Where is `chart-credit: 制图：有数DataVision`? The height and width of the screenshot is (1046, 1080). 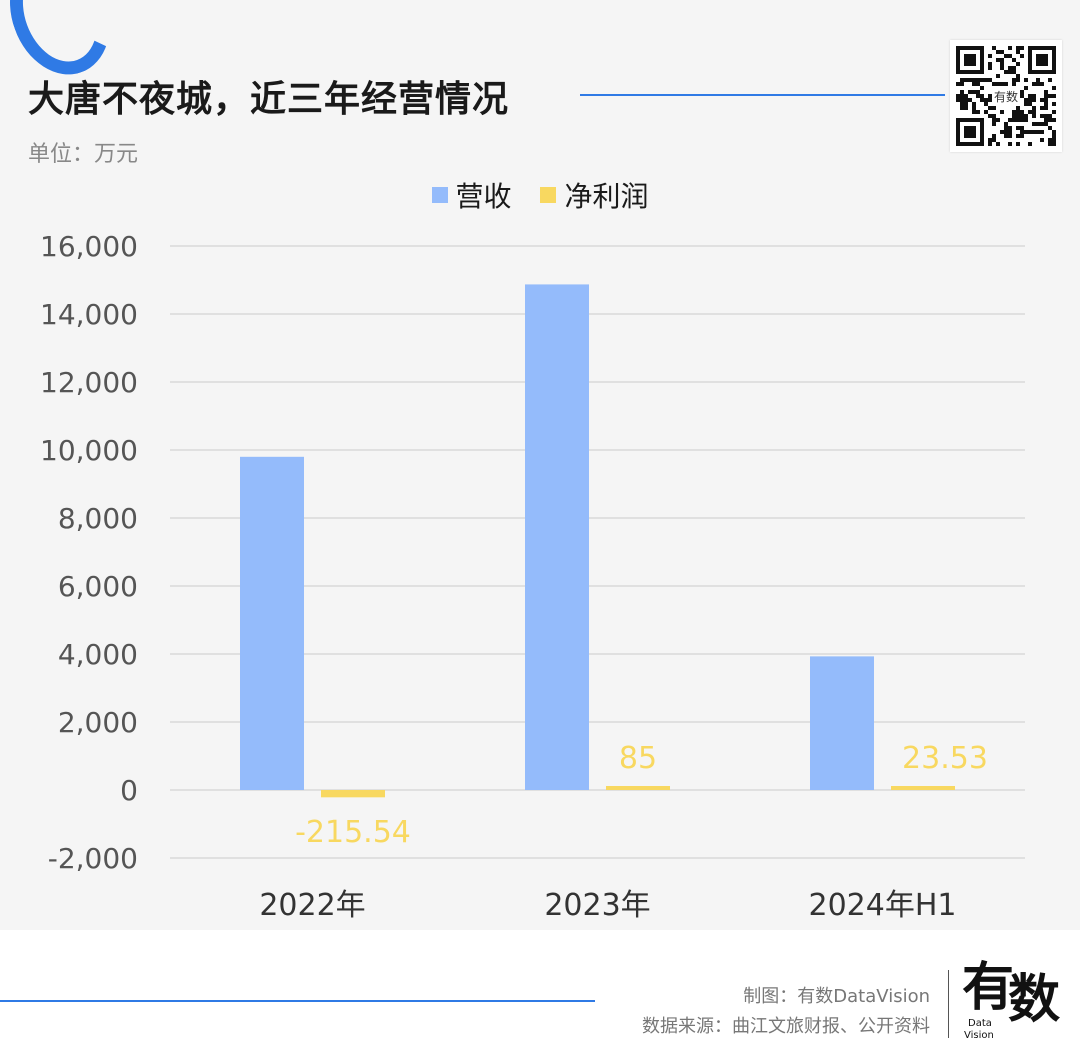
chart-credit: 制图：有数DataVision is located at coordinates (836, 996).